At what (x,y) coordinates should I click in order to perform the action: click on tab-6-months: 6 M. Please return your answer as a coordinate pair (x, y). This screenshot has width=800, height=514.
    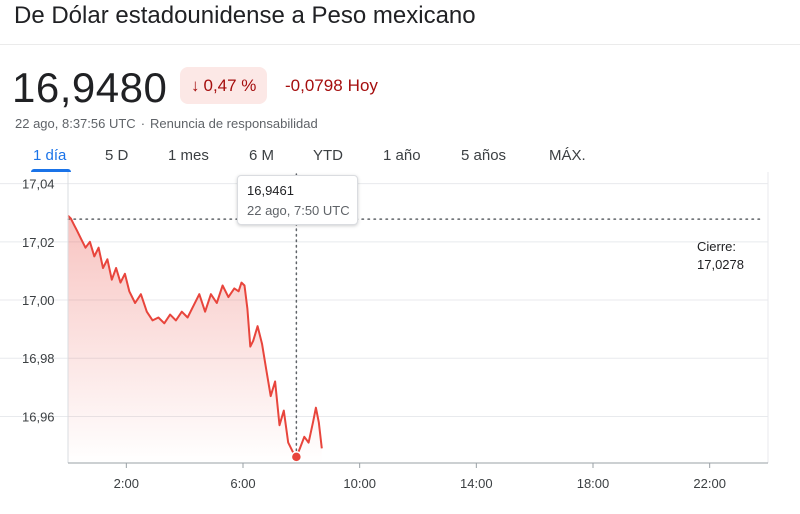
    Looking at the image, I should click on (262, 155).